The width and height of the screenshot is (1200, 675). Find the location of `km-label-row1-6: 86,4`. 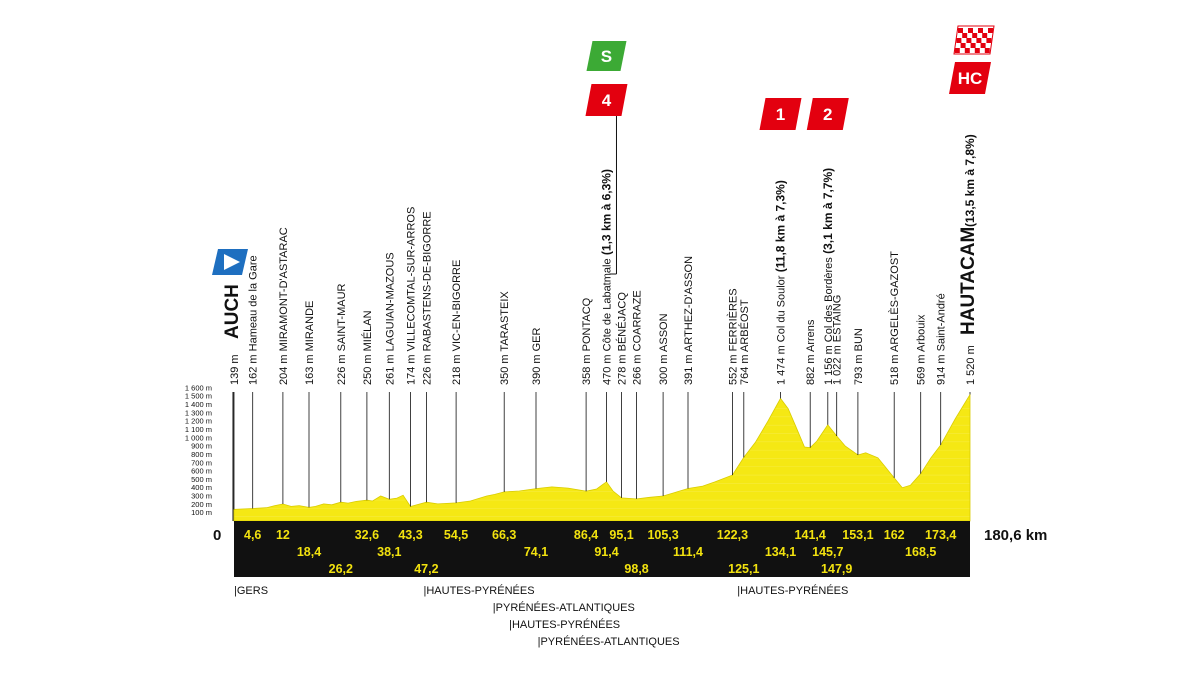

km-label-row1-6: 86,4 is located at coordinates (586, 535).